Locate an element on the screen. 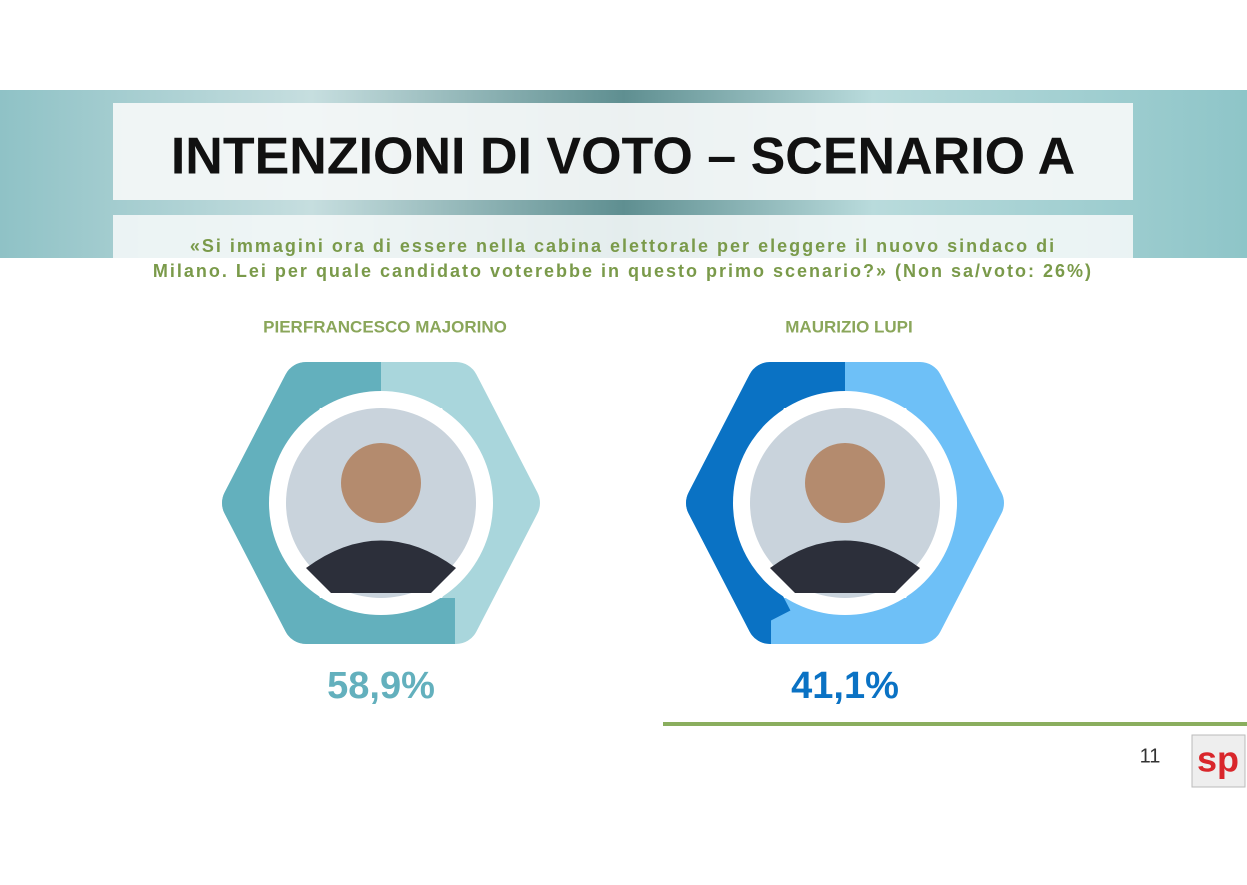 This screenshot has height=885, width=1247. value-label: 58,9% is located at coordinates (381, 686).